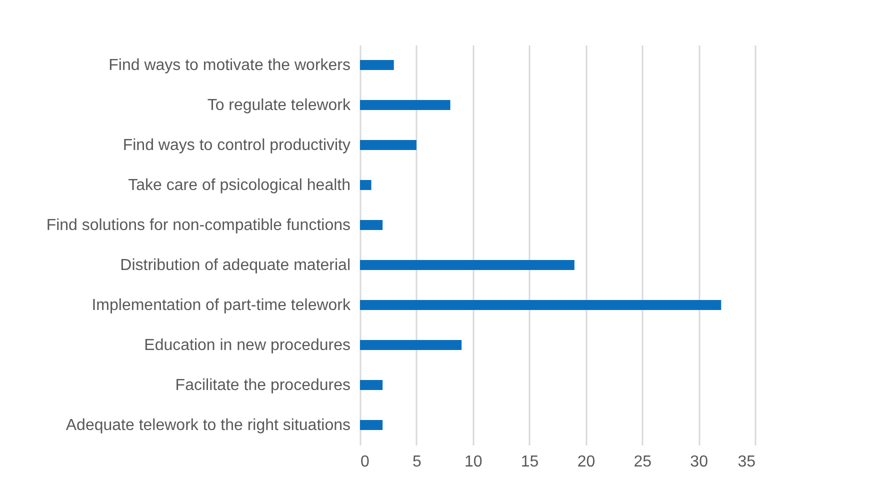 This screenshot has width=880, height=487. Describe the element at coordinates (222, 305) in the screenshot. I see `y-tick-label: Implementation of part-time telework` at that location.